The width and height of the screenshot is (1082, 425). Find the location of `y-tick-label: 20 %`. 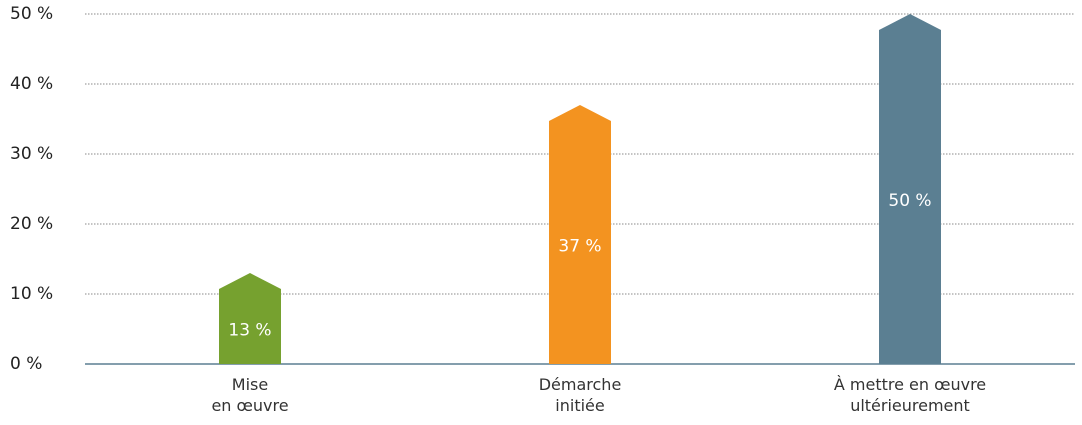

y-tick-label: 20 % is located at coordinates (31, 224).